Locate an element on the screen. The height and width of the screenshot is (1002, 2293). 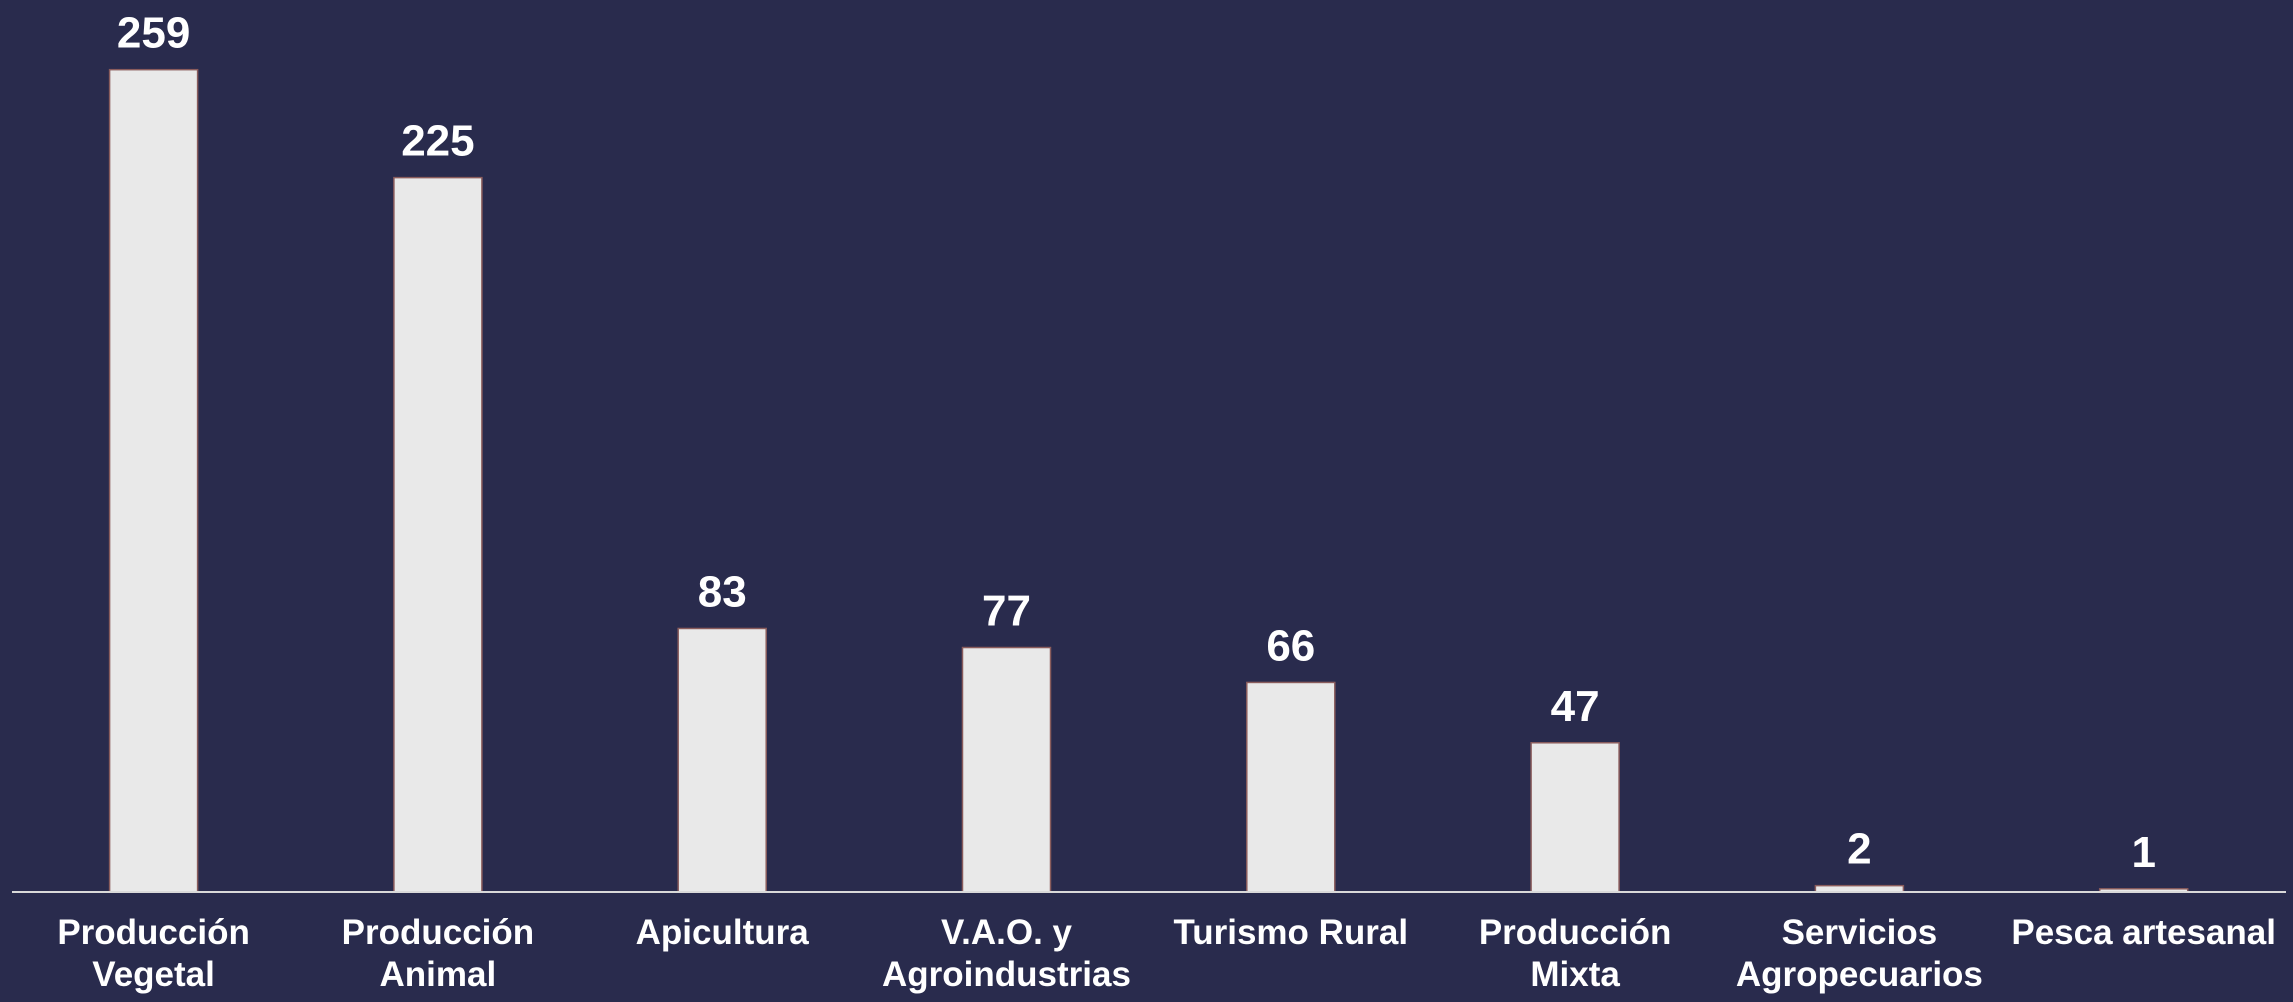
x-tick-label: Producción Animal is located at coordinates (438, 953).